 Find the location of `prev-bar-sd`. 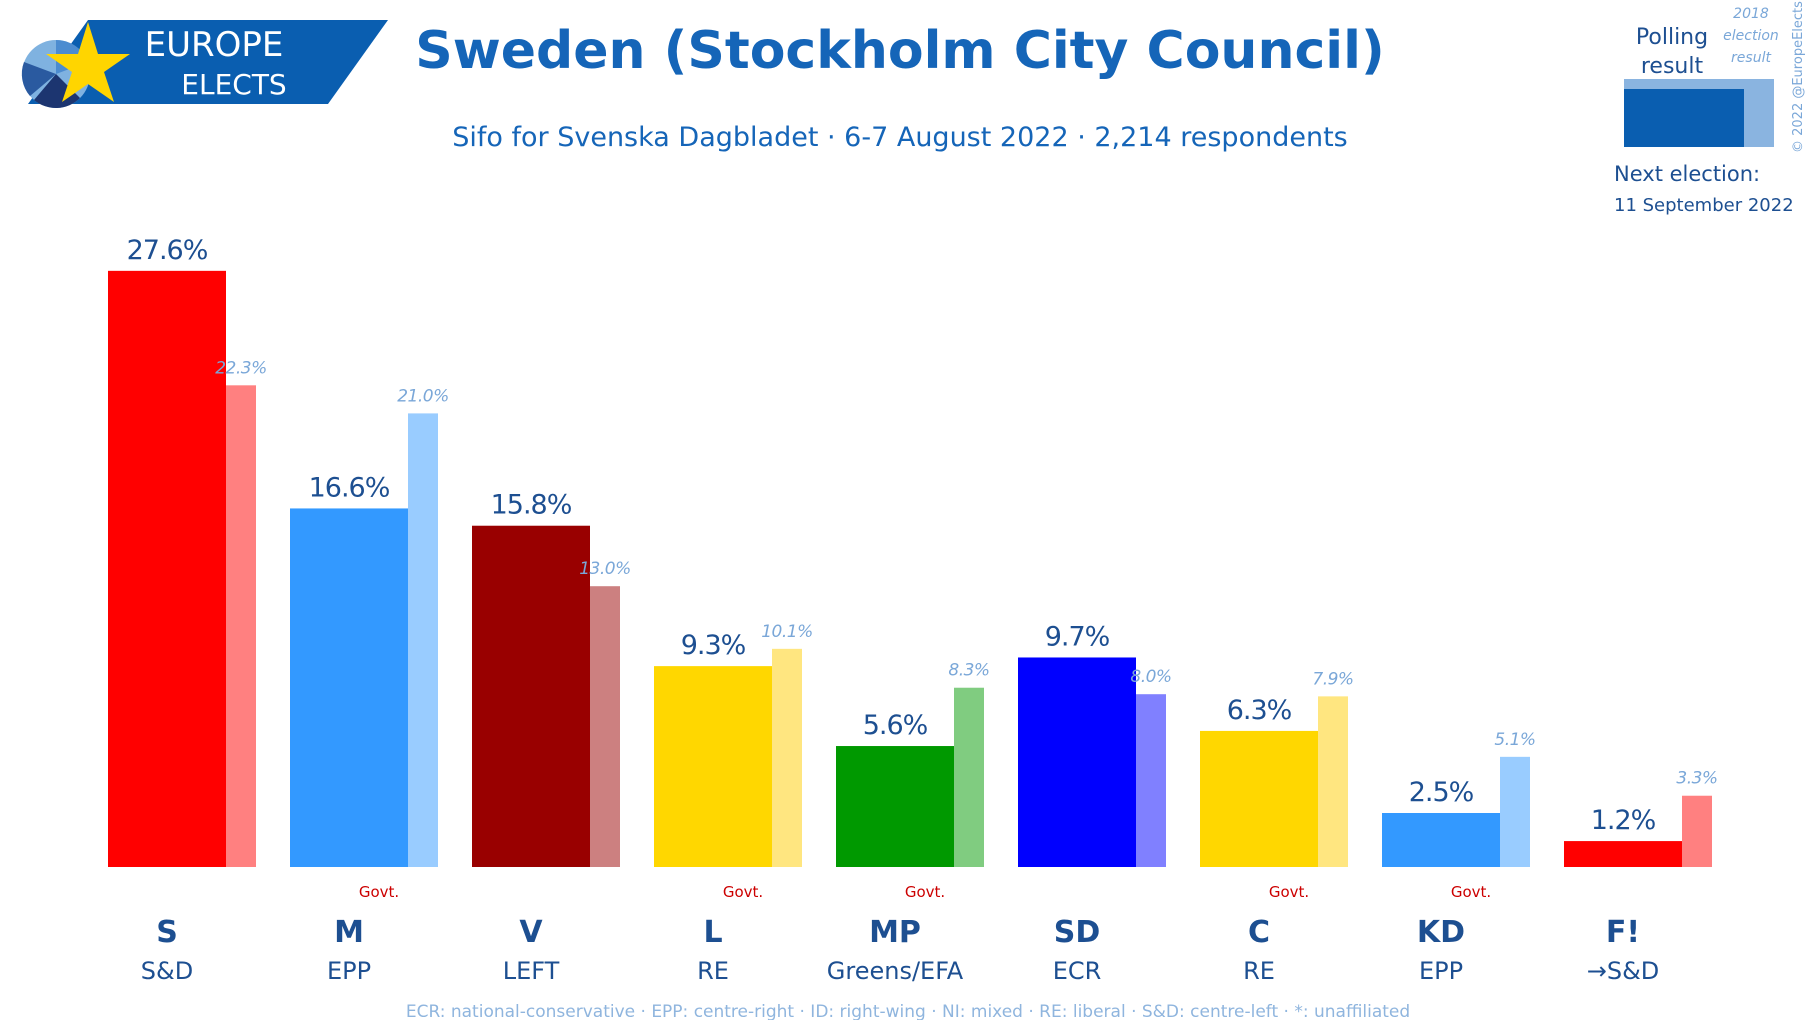

prev-bar-sd is located at coordinates (1151, 780).